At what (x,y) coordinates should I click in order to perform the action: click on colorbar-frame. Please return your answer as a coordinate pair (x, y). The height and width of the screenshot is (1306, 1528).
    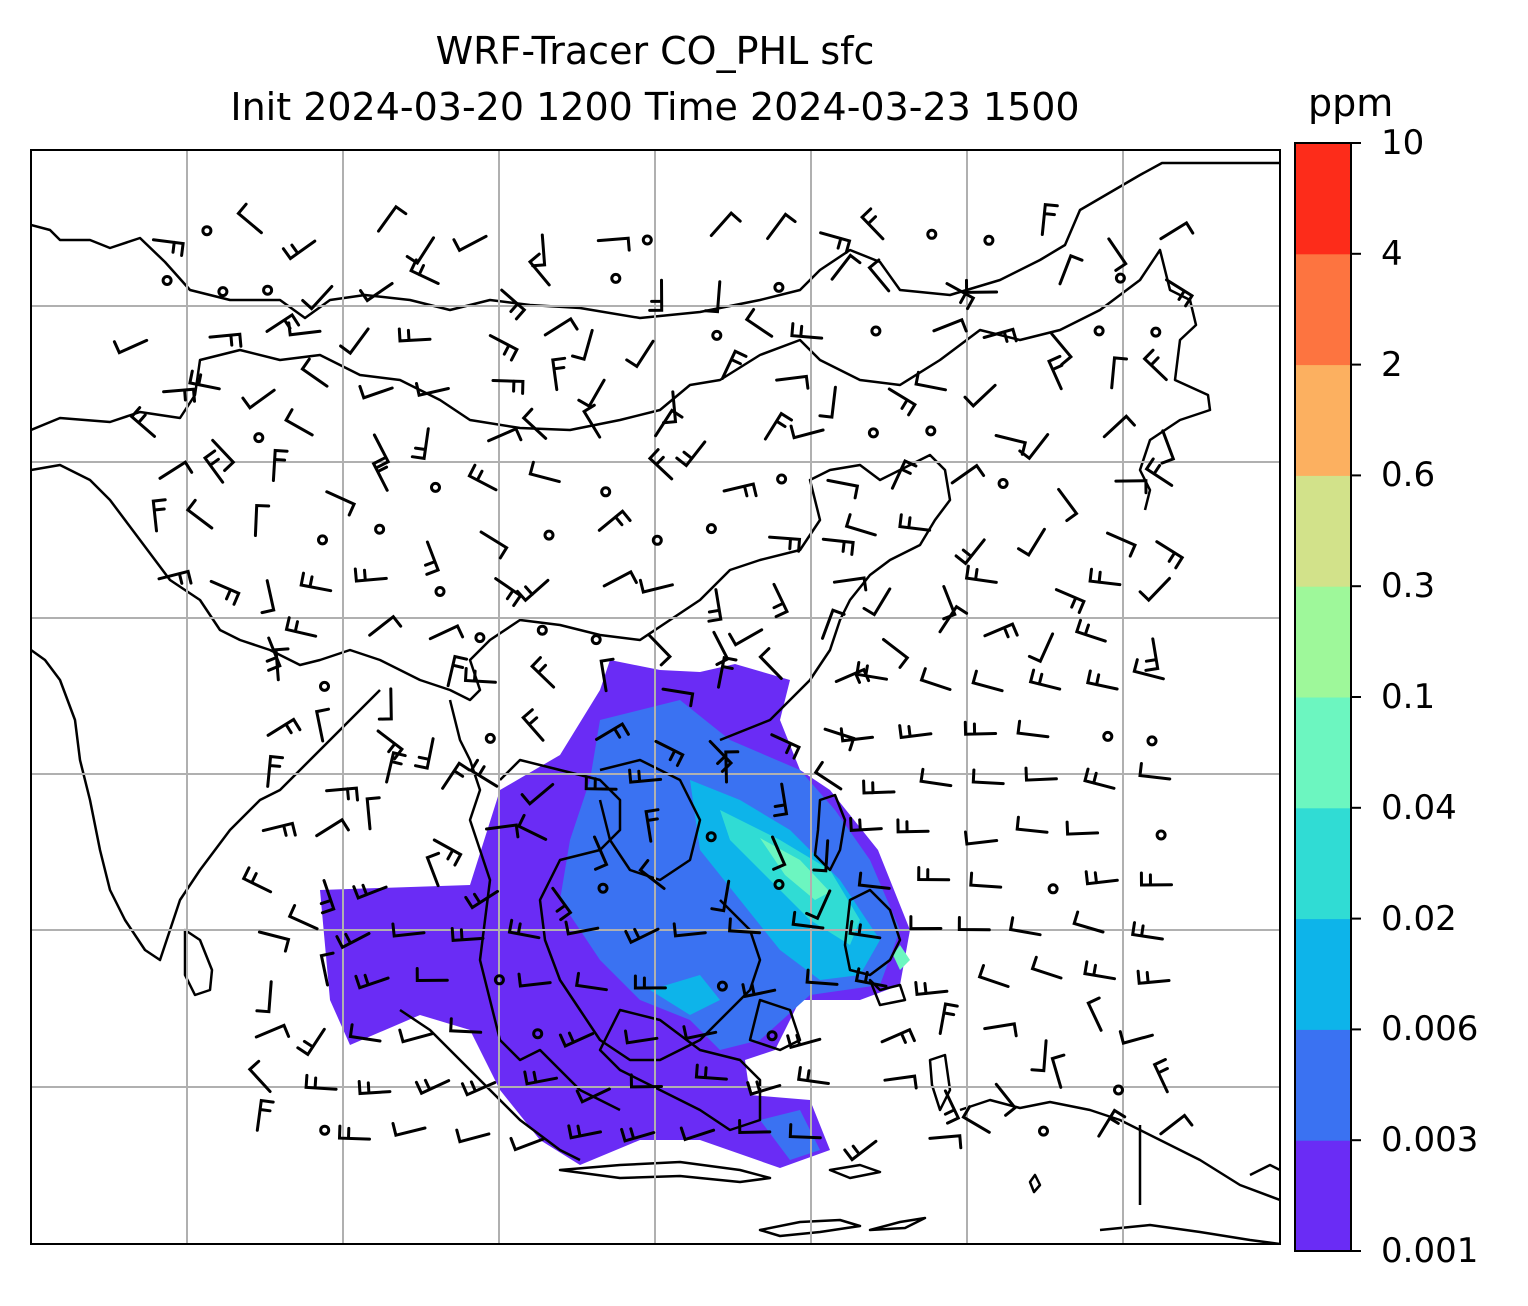
    Looking at the image, I should click on (1323, 697).